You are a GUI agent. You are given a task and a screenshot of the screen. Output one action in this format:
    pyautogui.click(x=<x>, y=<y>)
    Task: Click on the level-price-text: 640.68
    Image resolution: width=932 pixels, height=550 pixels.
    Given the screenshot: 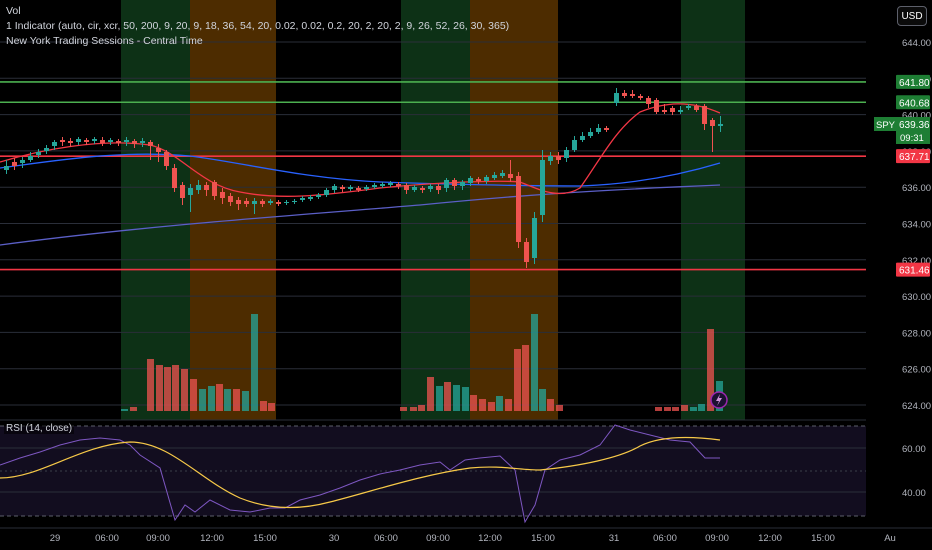 What is the action you would take?
    pyautogui.click(x=914, y=103)
    